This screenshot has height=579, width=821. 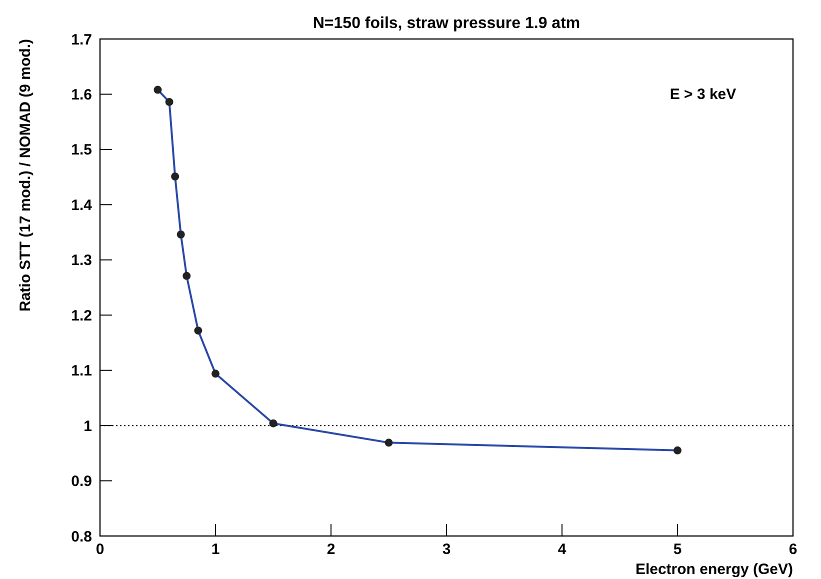 I want to click on x-tick-label: 5, so click(x=677, y=549).